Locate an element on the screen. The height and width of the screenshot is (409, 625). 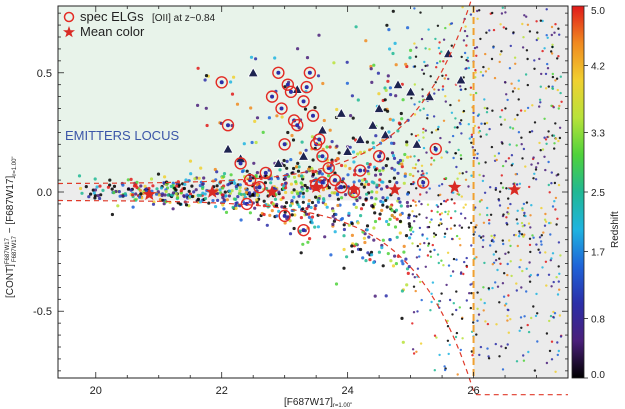
colorbar-tick-label: 2.5 is located at coordinates (598, 193).